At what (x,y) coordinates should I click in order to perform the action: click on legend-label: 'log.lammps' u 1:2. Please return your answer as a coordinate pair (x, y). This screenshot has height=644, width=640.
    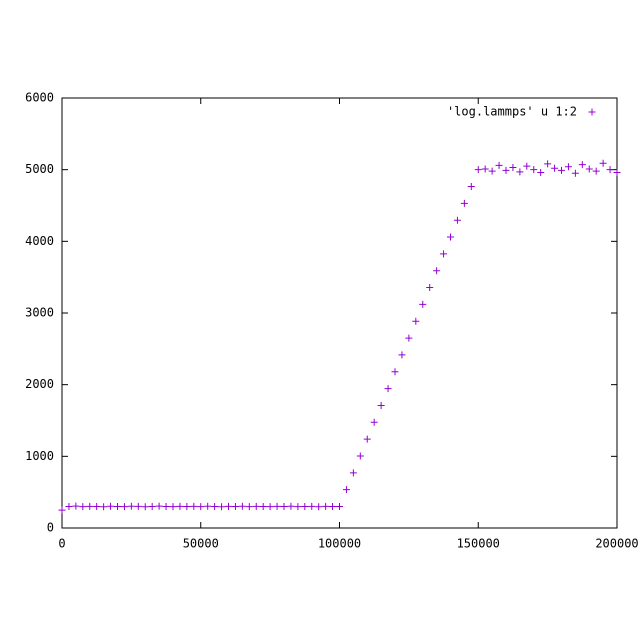
    Looking at the image, I should click on (512, 112).